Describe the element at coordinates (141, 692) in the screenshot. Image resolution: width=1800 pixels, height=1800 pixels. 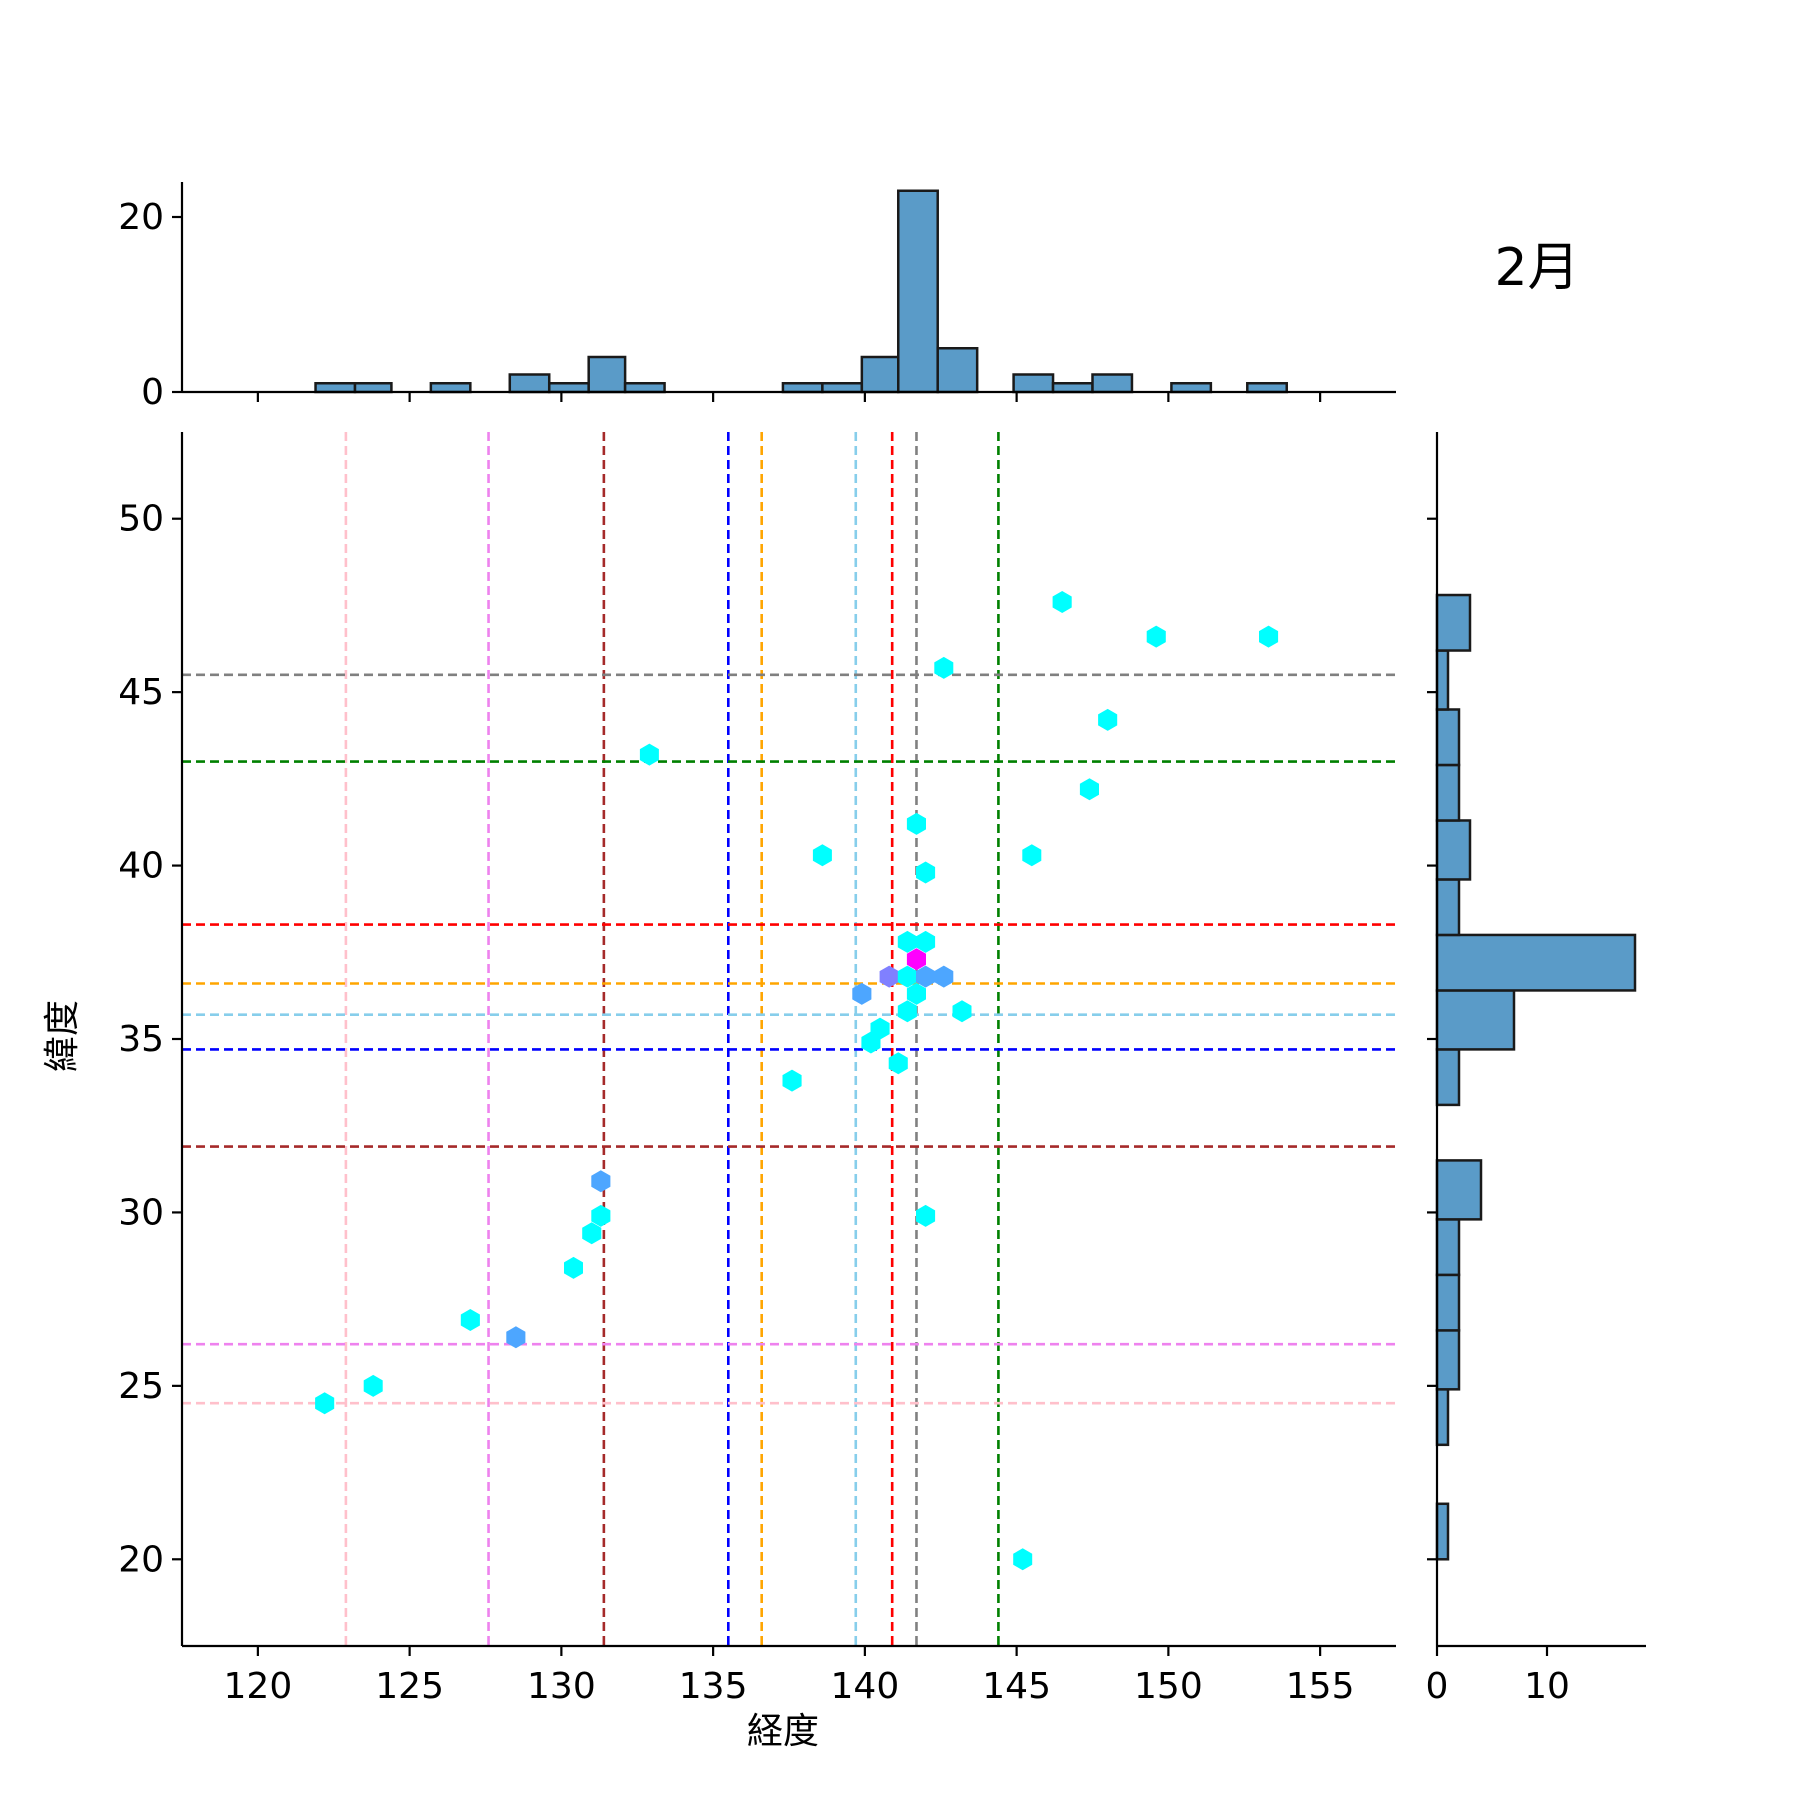
I see `y-tick-label: 45` at that location.